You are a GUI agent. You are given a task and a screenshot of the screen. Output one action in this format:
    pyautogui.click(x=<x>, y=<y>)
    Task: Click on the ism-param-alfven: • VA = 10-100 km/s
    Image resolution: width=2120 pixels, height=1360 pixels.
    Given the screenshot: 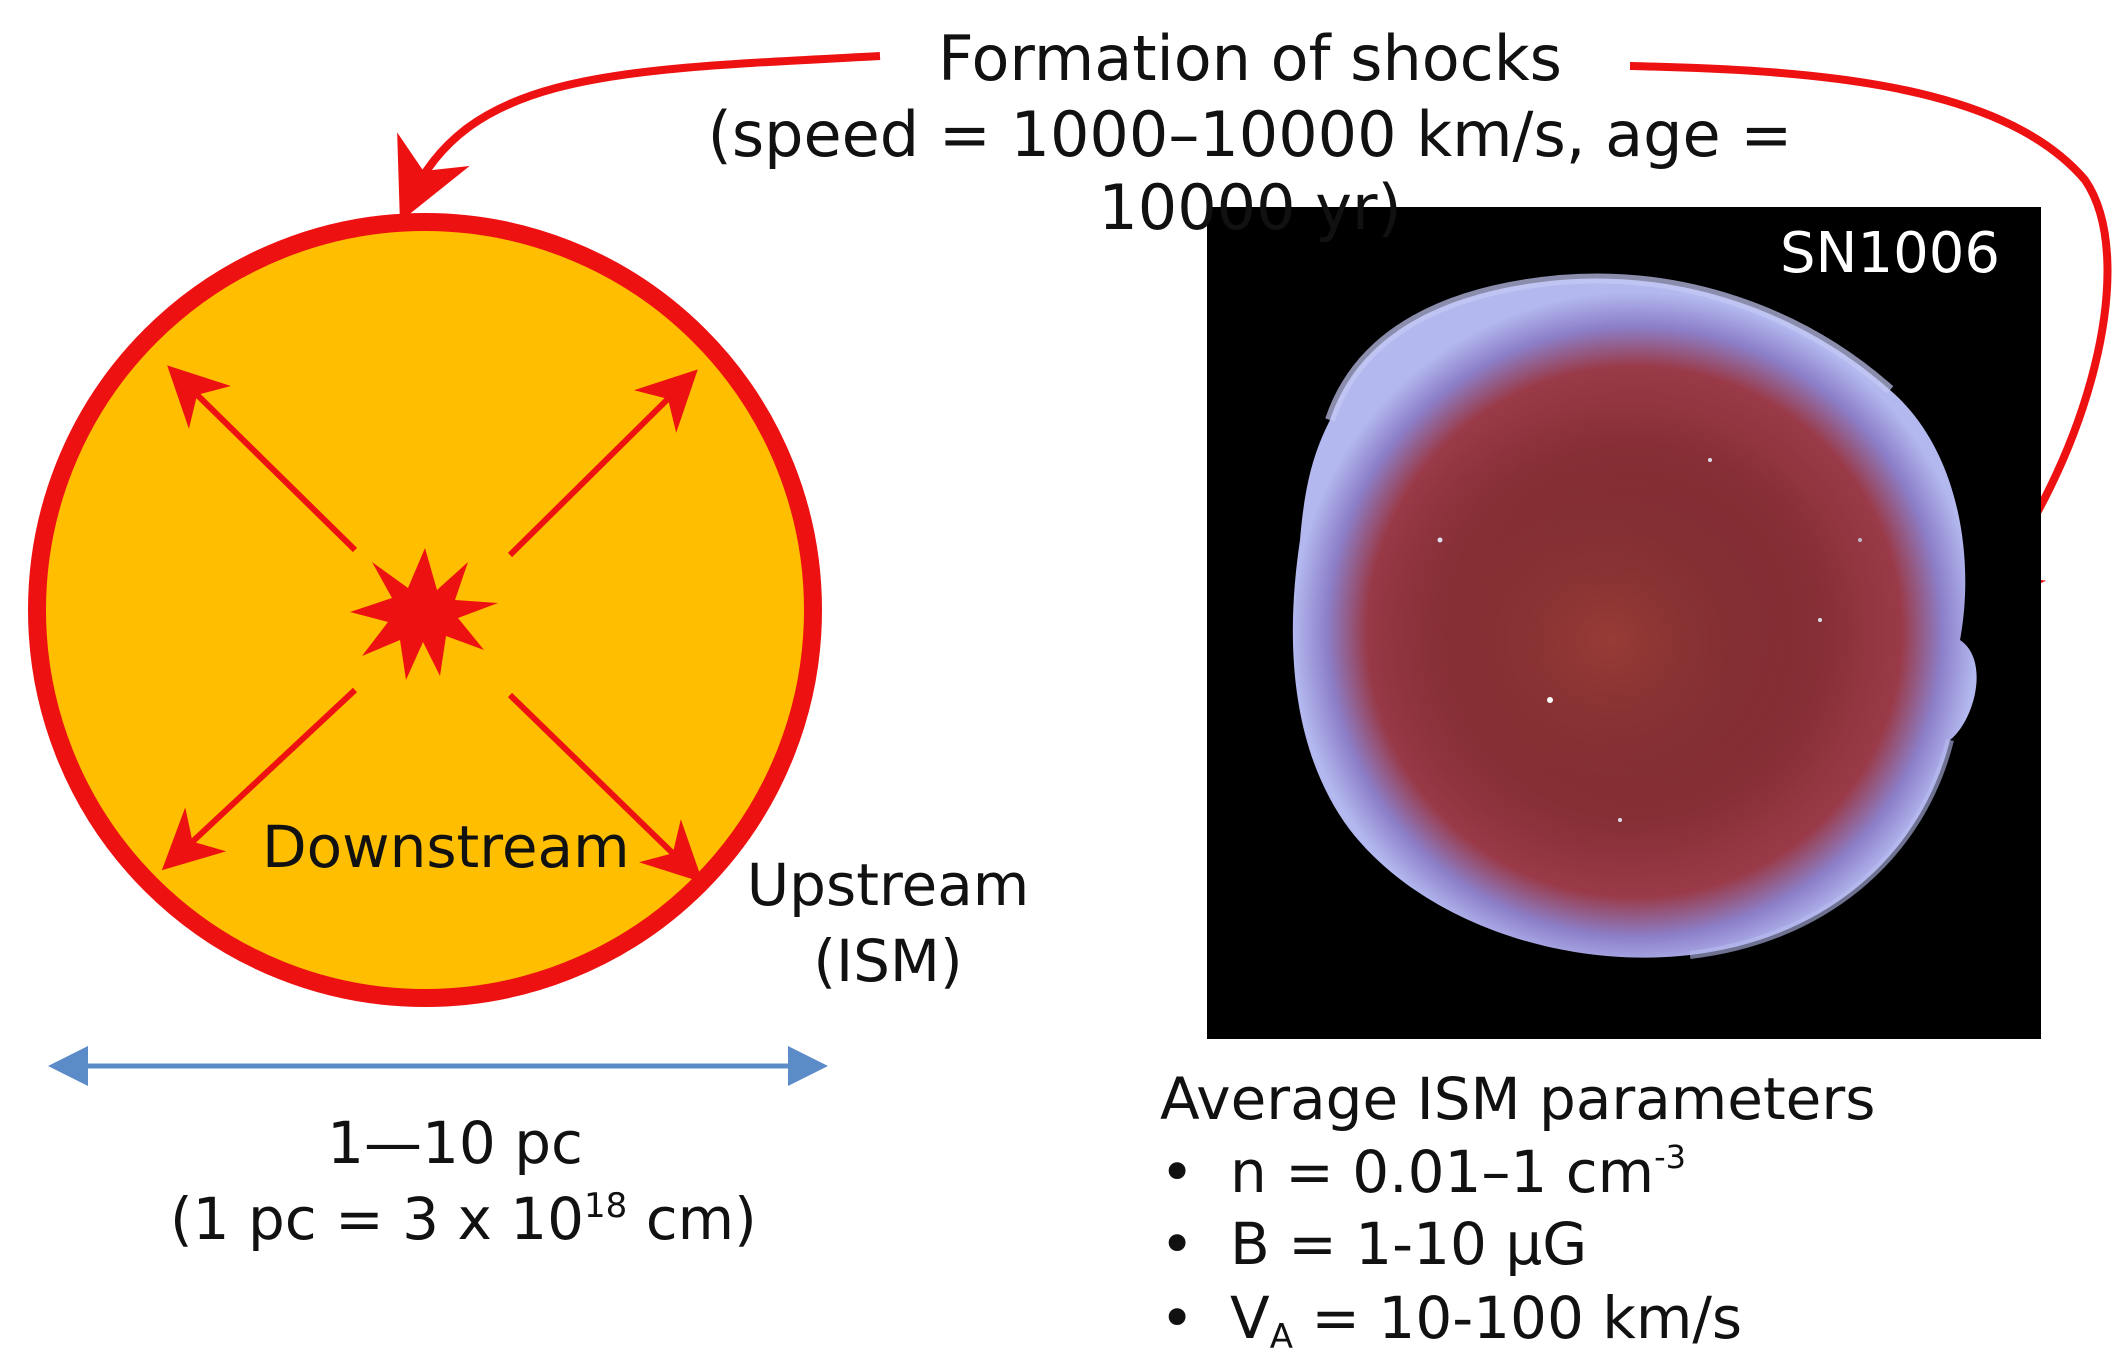 What is the action you would take?
    pyautogui.click(x=1451, y=1320)
    